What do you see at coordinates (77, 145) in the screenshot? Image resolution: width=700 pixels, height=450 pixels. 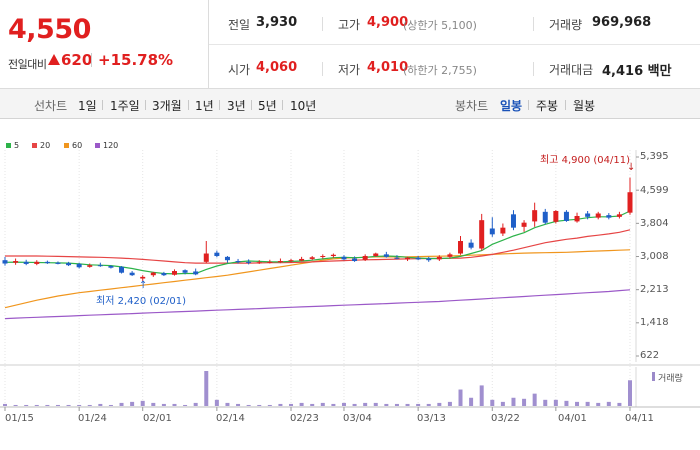 I see `ma60-legend: 60` at bounding box center [77, 145].